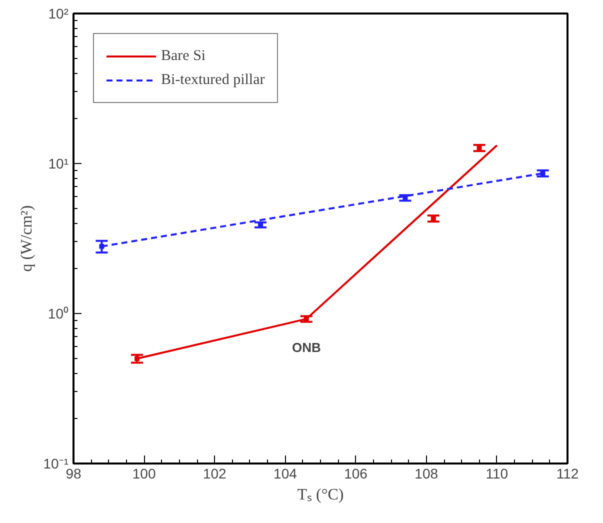 Image resolution: width=603 pixels, height=523 pixels. I want to click on x-axis-title: Tₛ (°C), so click(320, 495).